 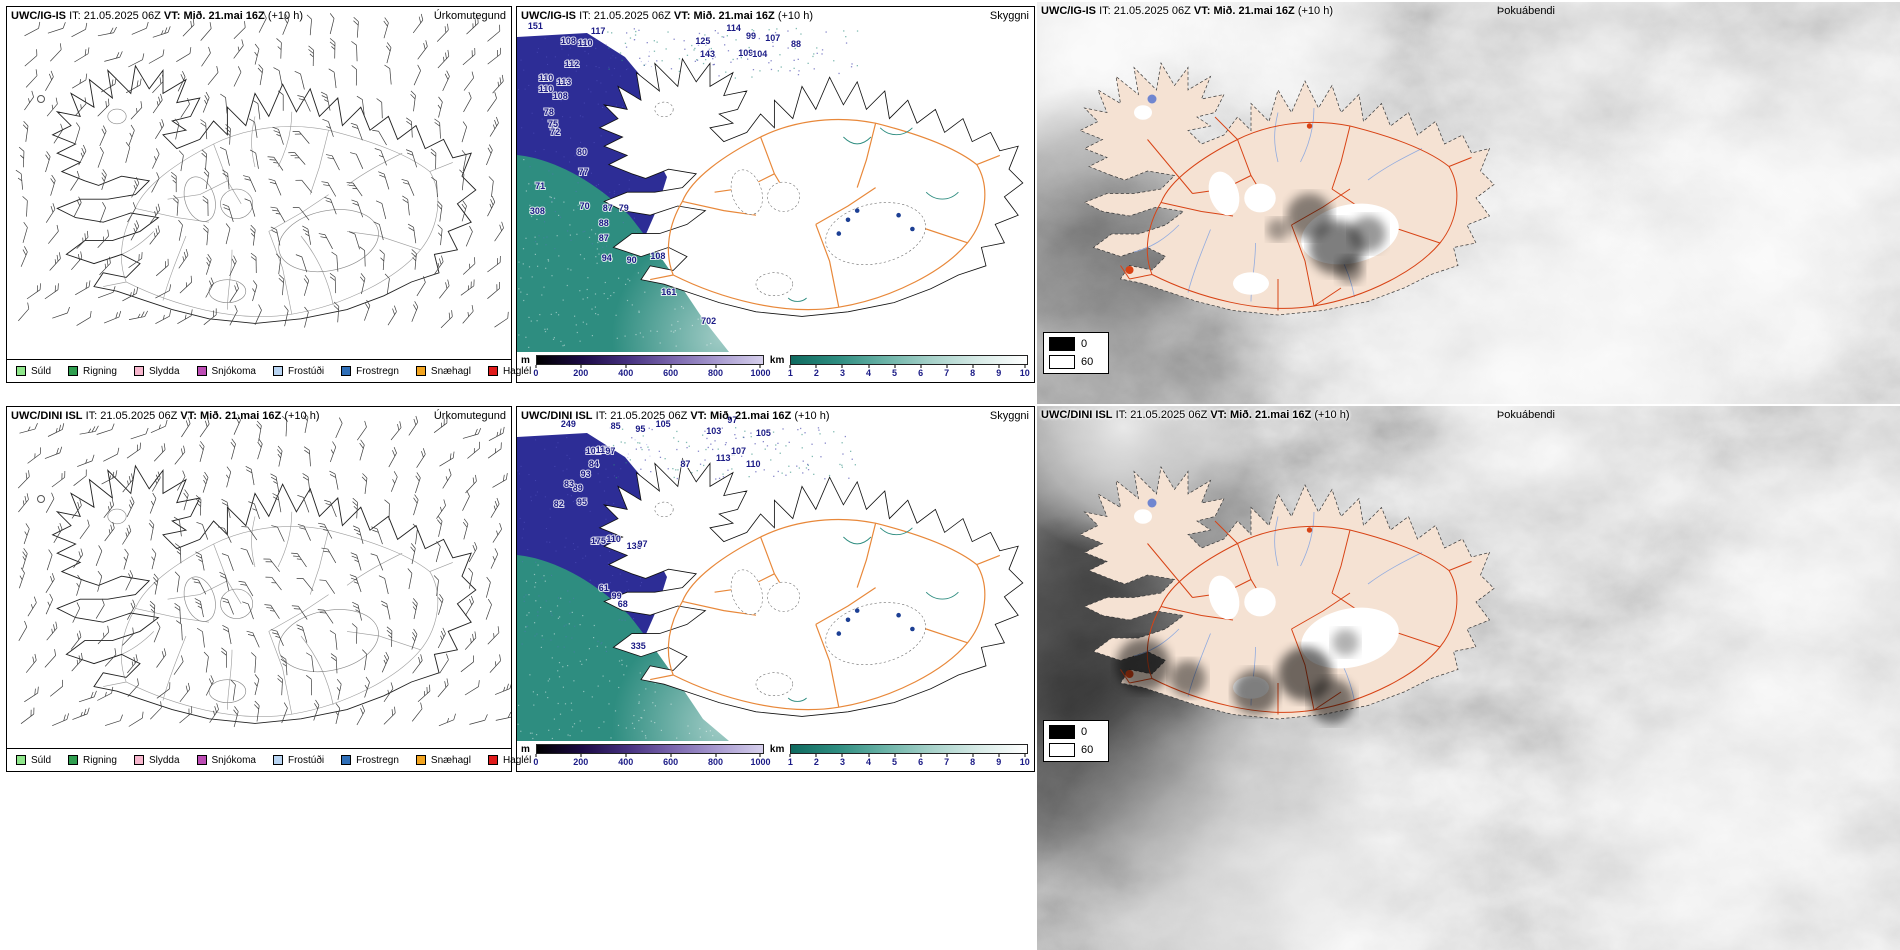 What do you see at coordinates (555, 132) in the screenshot?
I see `map-value: 72` at bounding box center [555, 132].